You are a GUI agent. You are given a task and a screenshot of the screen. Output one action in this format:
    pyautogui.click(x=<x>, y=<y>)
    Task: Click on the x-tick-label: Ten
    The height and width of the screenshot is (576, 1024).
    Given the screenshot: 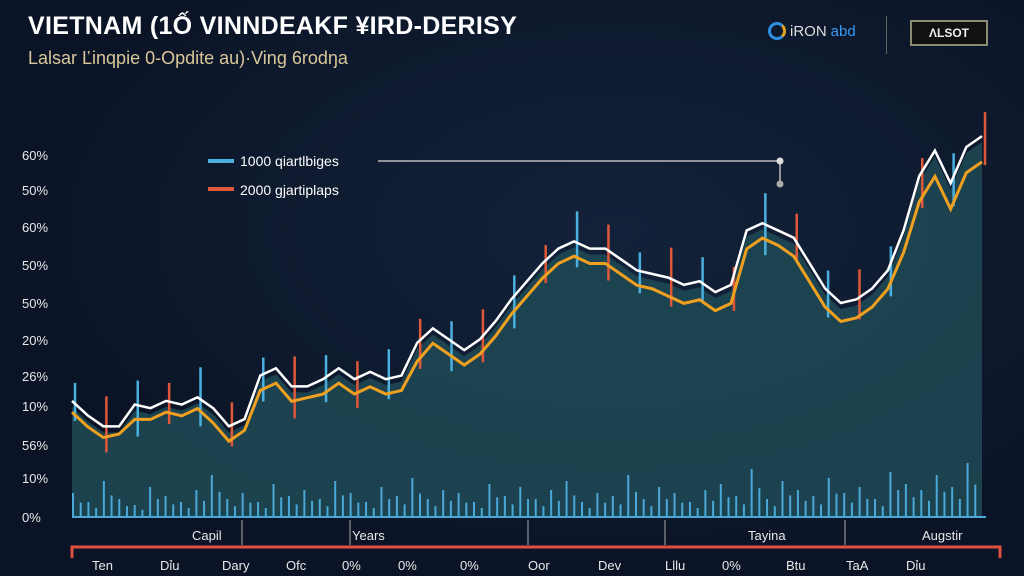 What is the action you would take?
    pyautogui.click(x=102, y=565)
    